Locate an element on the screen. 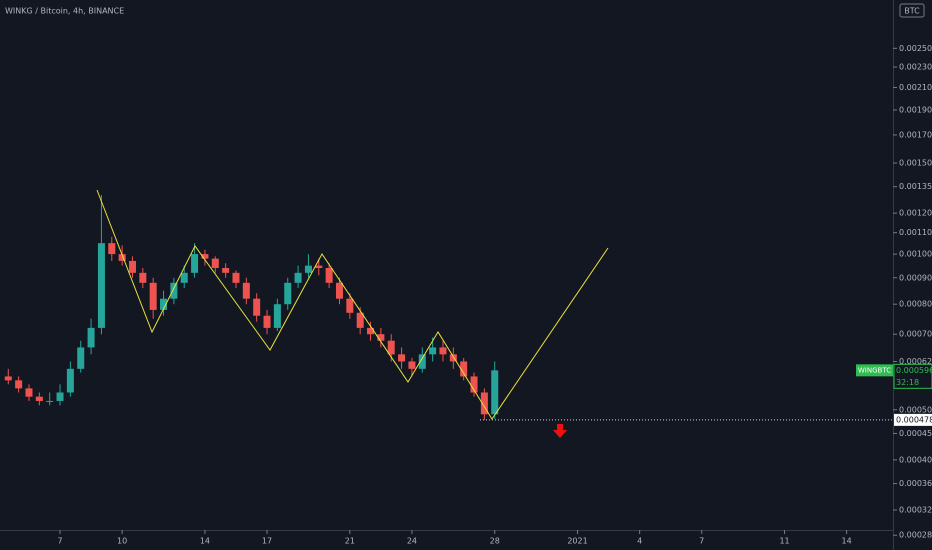  price-line-tag is located at coordinates (913, 419).